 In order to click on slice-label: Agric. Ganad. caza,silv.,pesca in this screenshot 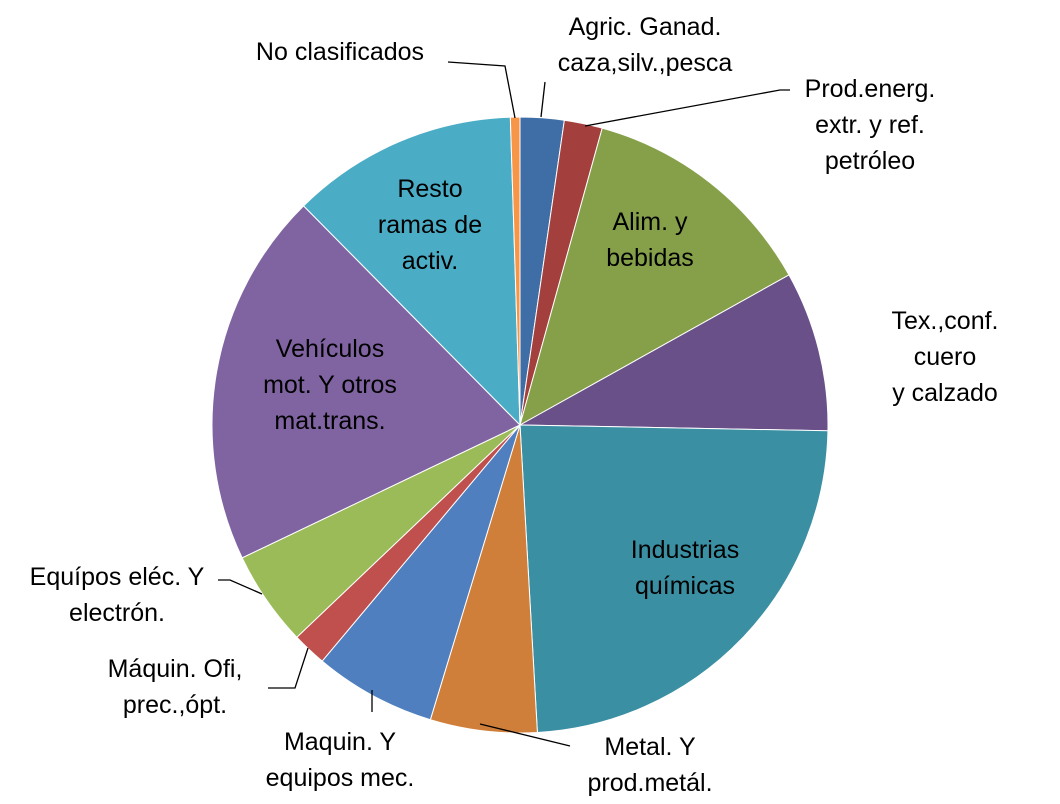, I will do `click(645, 45)`.